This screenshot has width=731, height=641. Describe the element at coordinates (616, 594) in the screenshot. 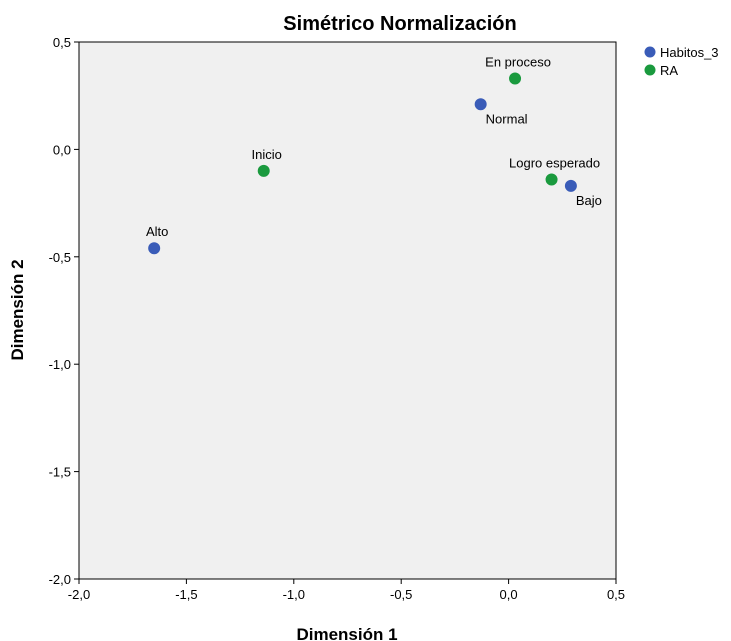

I see `x-tick-label: 0,5` at that location.